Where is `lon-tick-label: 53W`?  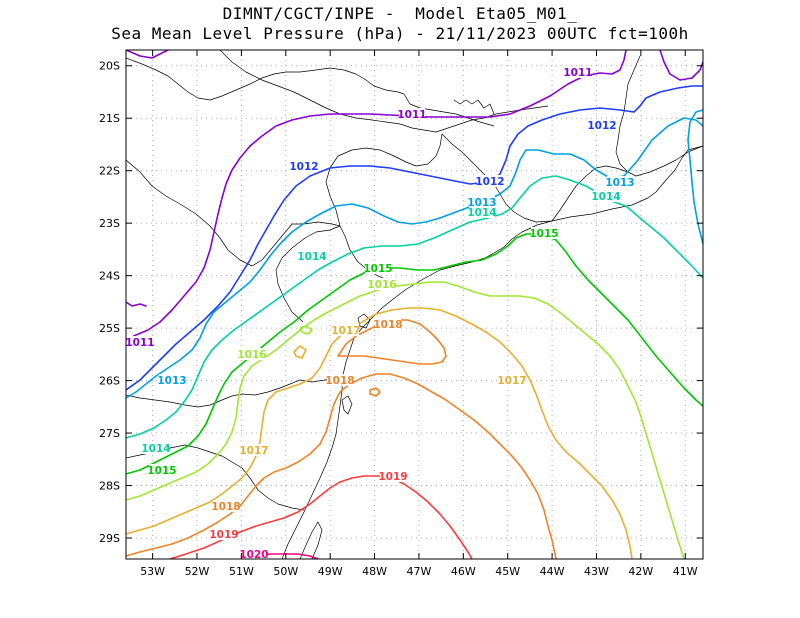
lon-tick-label: 53W is located at coordinates (152, 571).